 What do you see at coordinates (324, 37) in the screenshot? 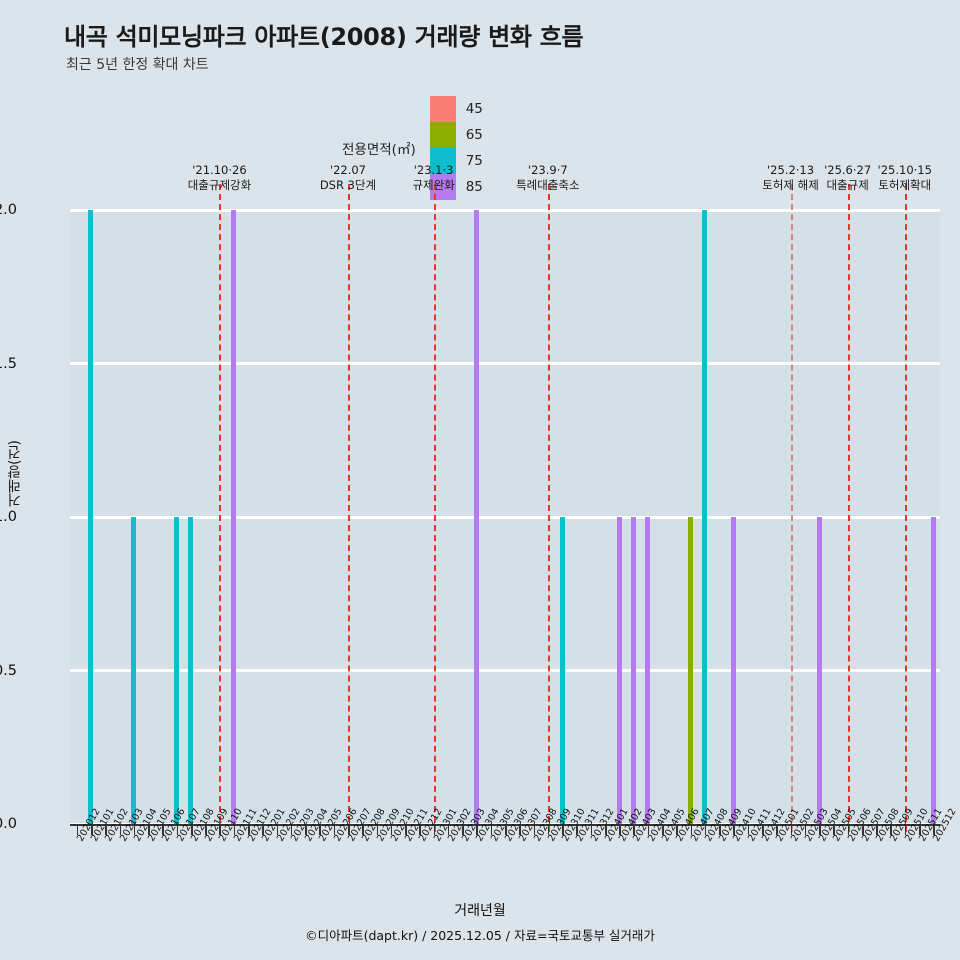
I see `page-title: 내곡 석미모닝파크 아파트(2008) 거래량 변화 흐름` at bounding box center [324, 37].